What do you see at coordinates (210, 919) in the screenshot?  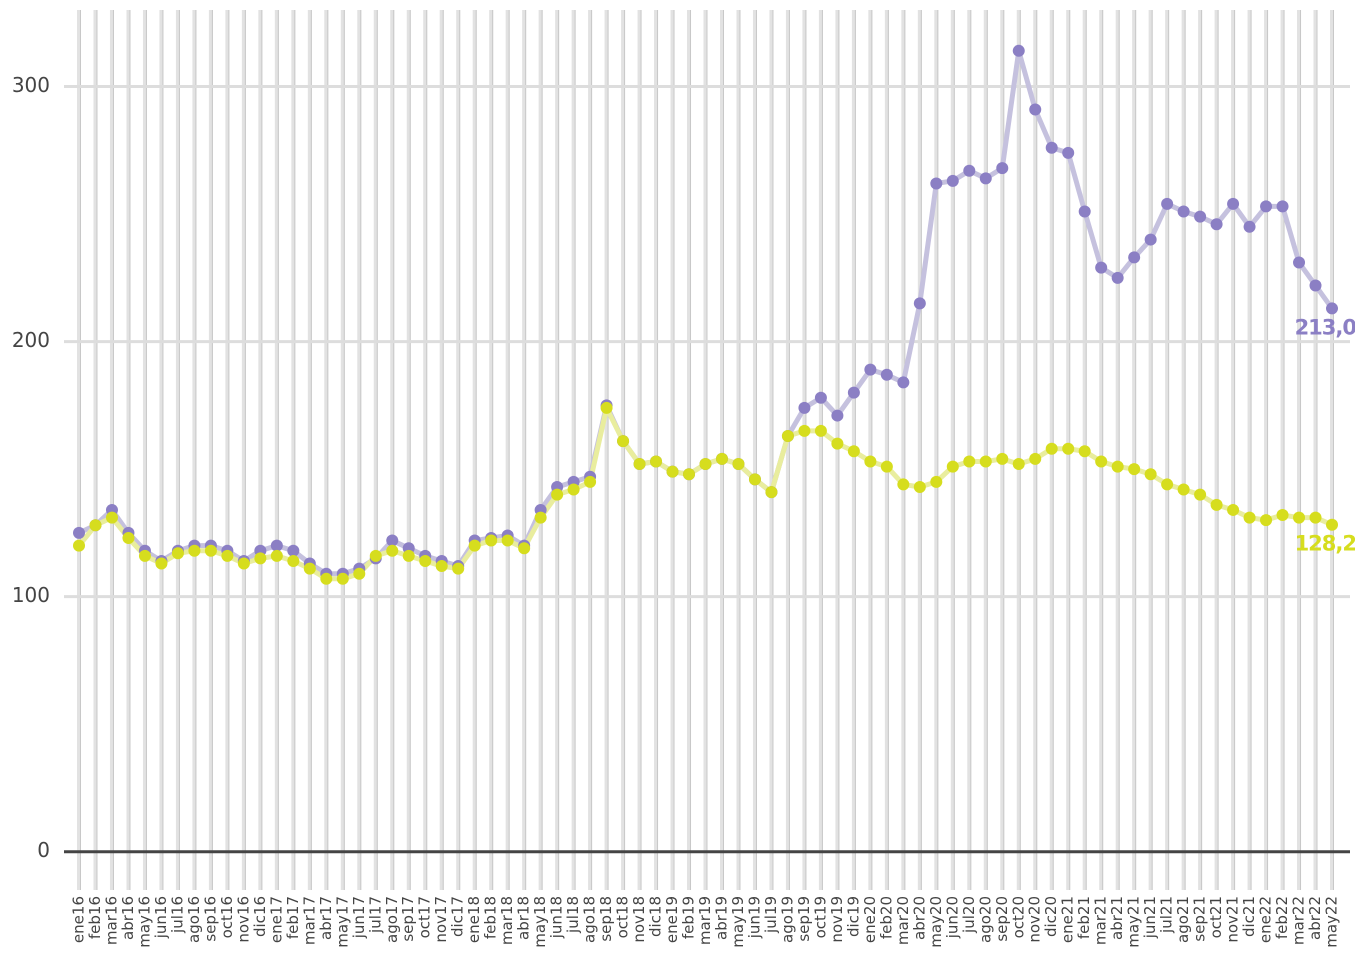 I see `x-tick-label: sep16` at bounding box center [210, 919].